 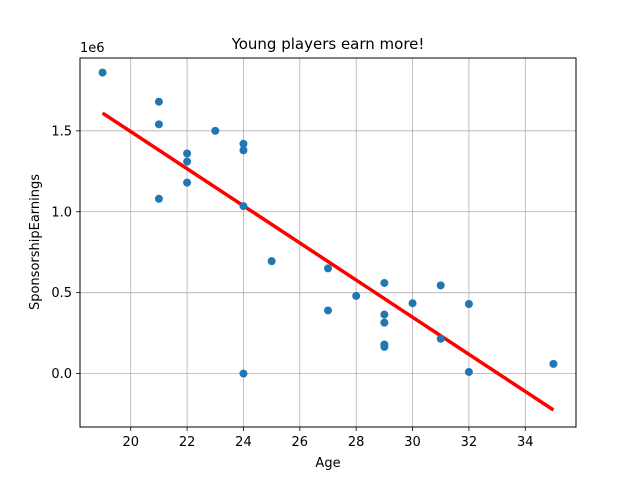 What do you see at coordinates (130, 442) in the screenshot?
I see `x-tick-label: 20` at bounding box center [130, 442].